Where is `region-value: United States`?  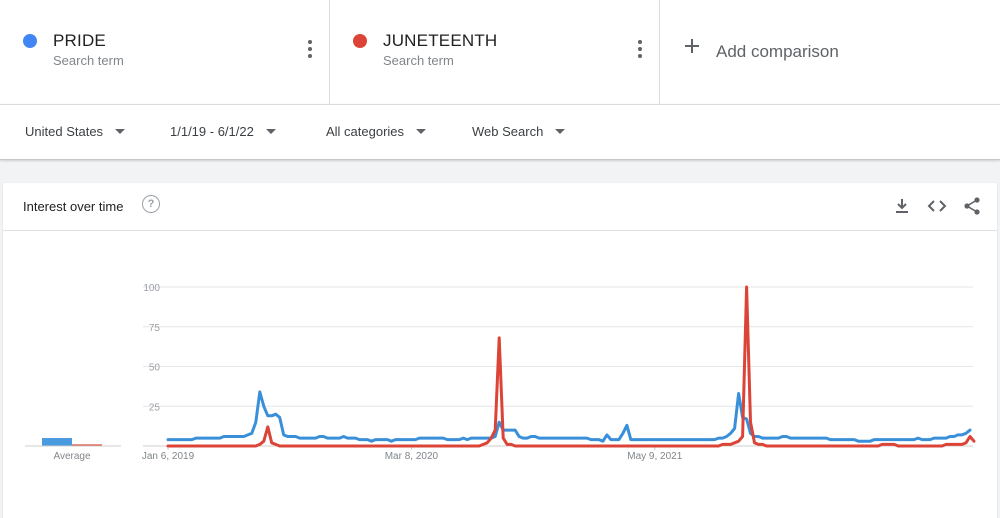
region-value: United States is located at coordinates (64, 131).